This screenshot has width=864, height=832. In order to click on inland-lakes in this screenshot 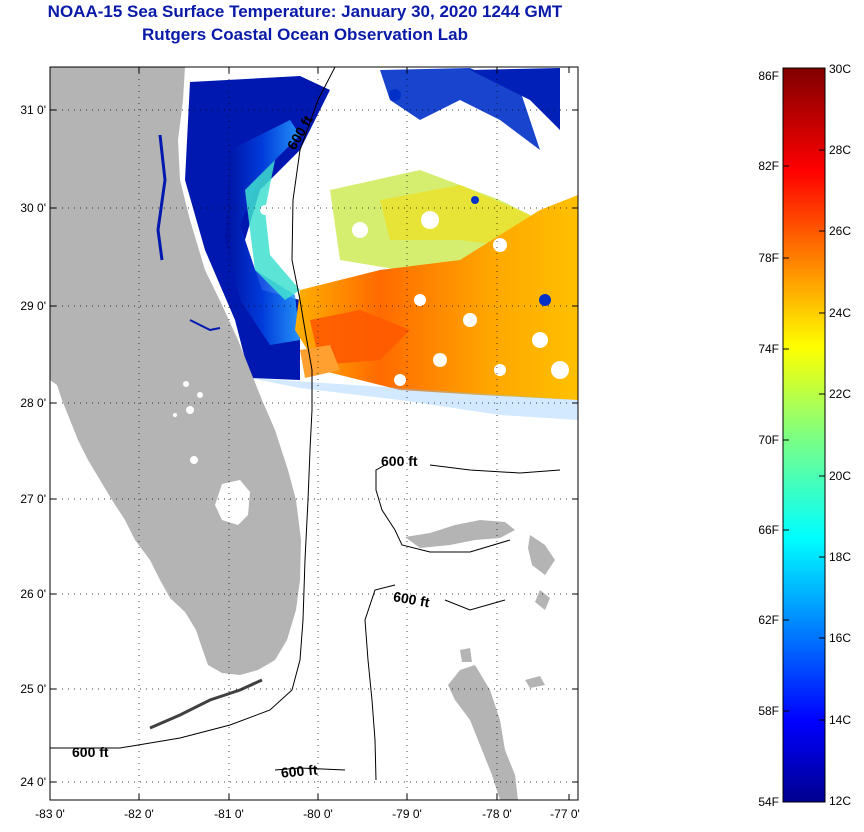, I will do `click(188, 422)`.